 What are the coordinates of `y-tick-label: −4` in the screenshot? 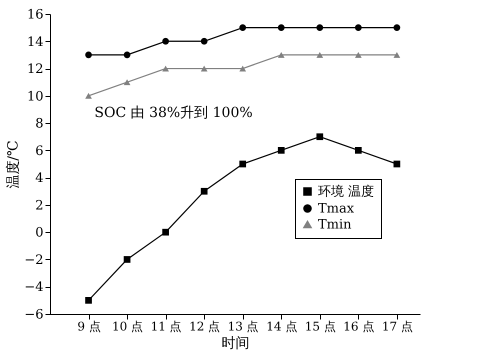 It's located at (34, 288).